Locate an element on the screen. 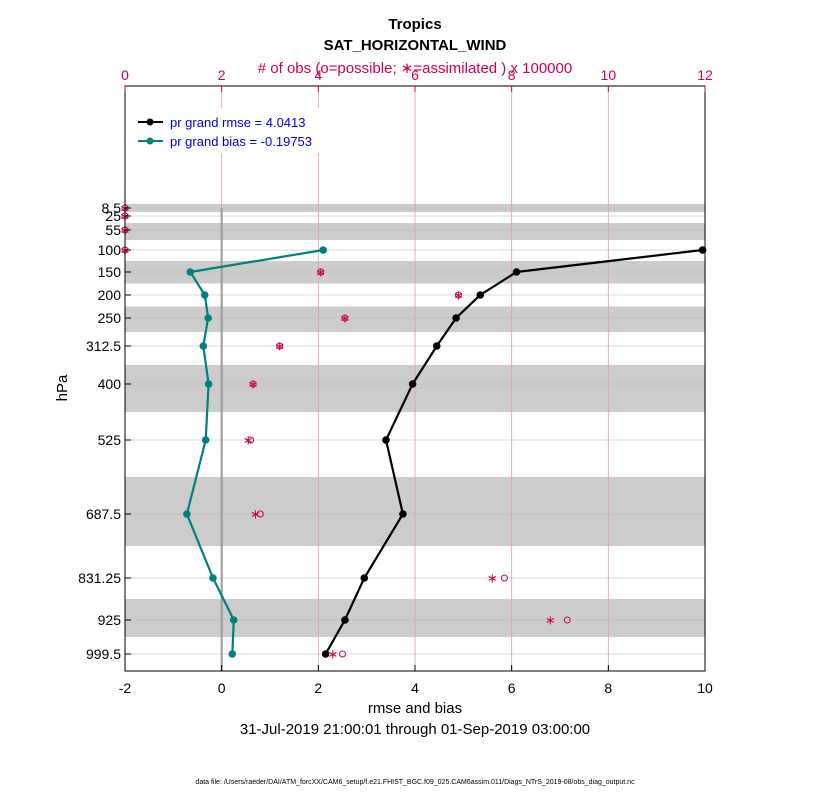 Image resolution: width=830 pixels, height=800 pixels. xtick-label-1: 0 is located at coordinates (222, 688).